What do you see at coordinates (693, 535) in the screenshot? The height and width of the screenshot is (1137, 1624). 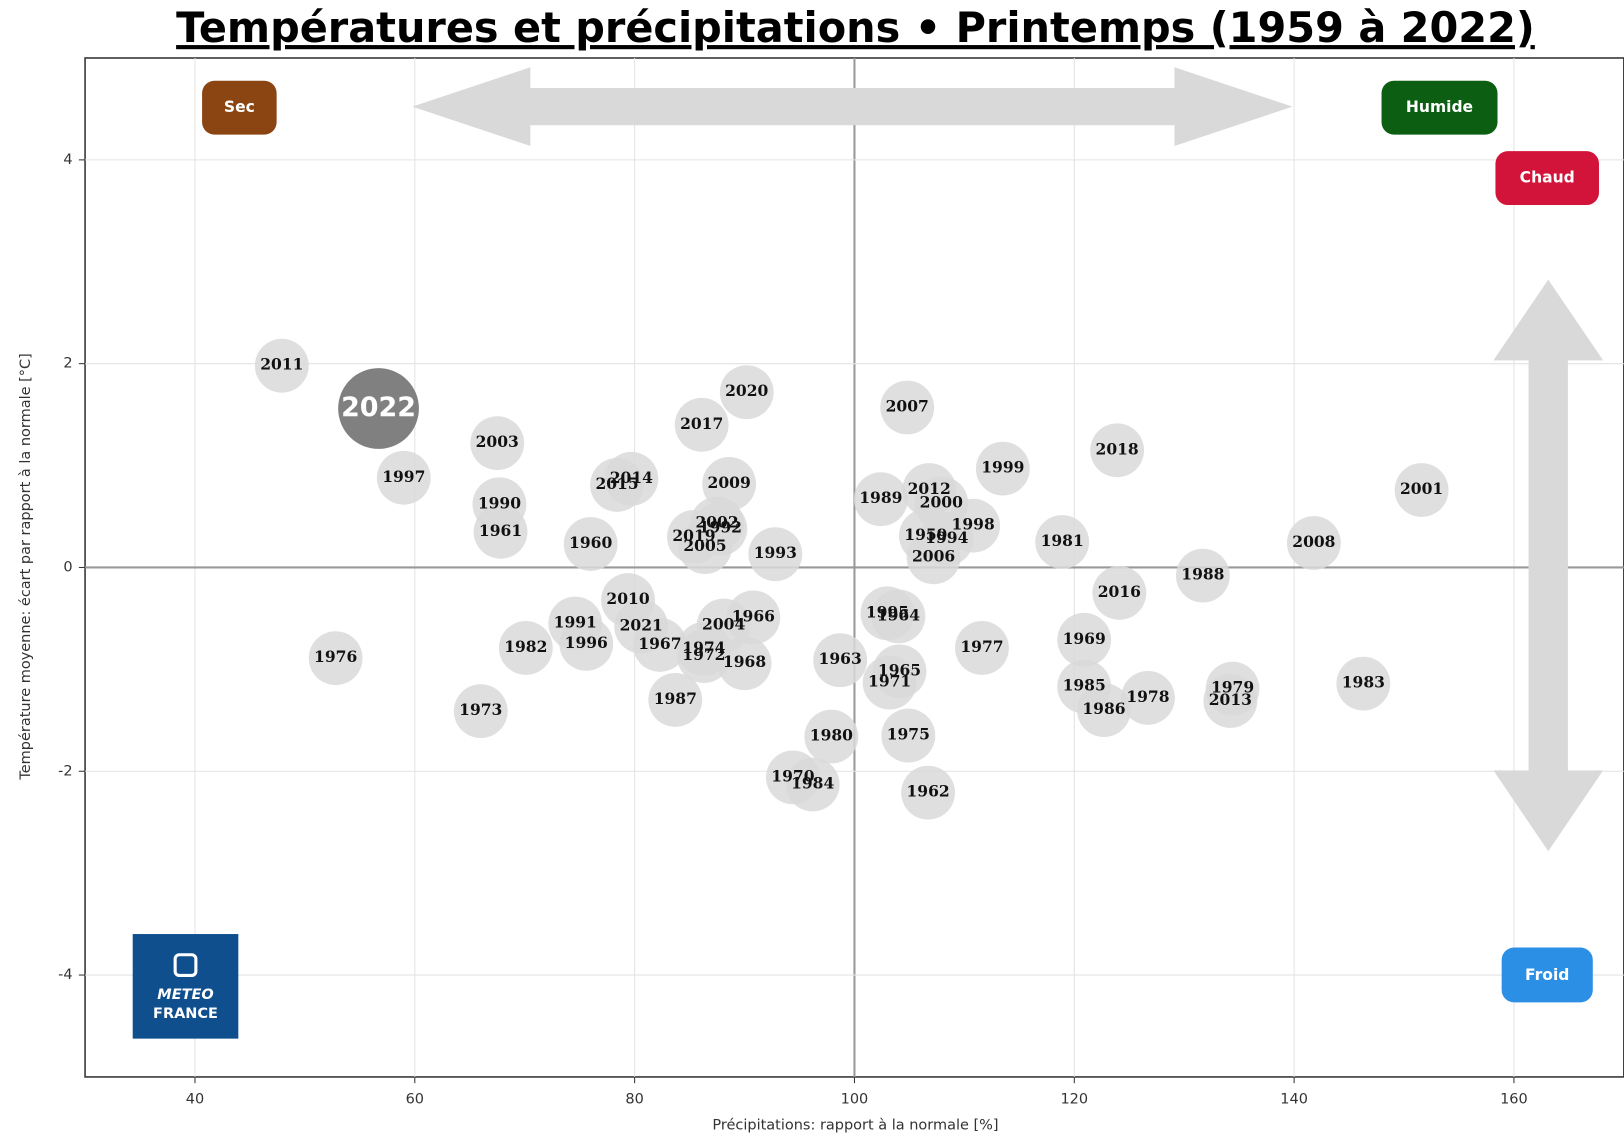 I see `point-label: 2019` at bounding box center [693, 535].